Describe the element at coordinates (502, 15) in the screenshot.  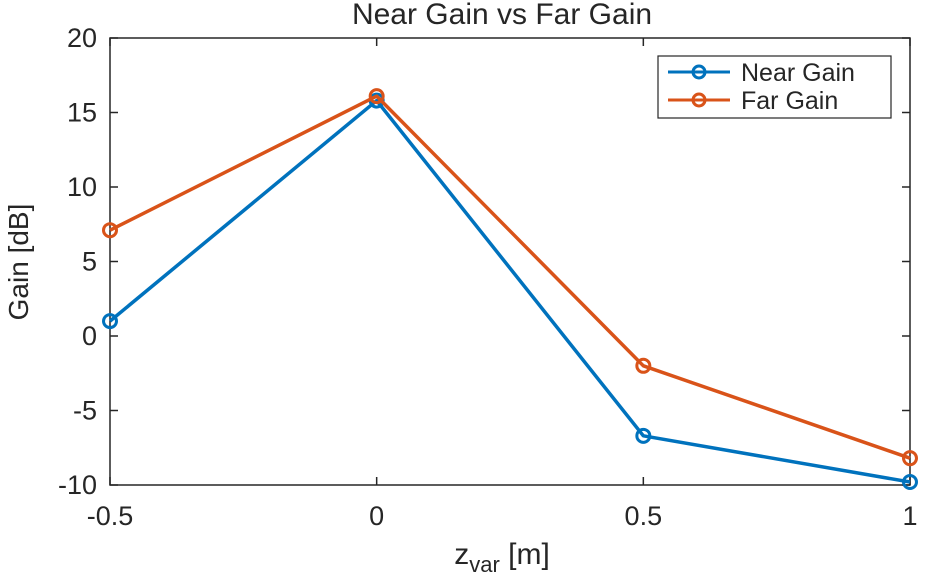
I see `chart-title: Near Gain vs Far Gain` at that location.